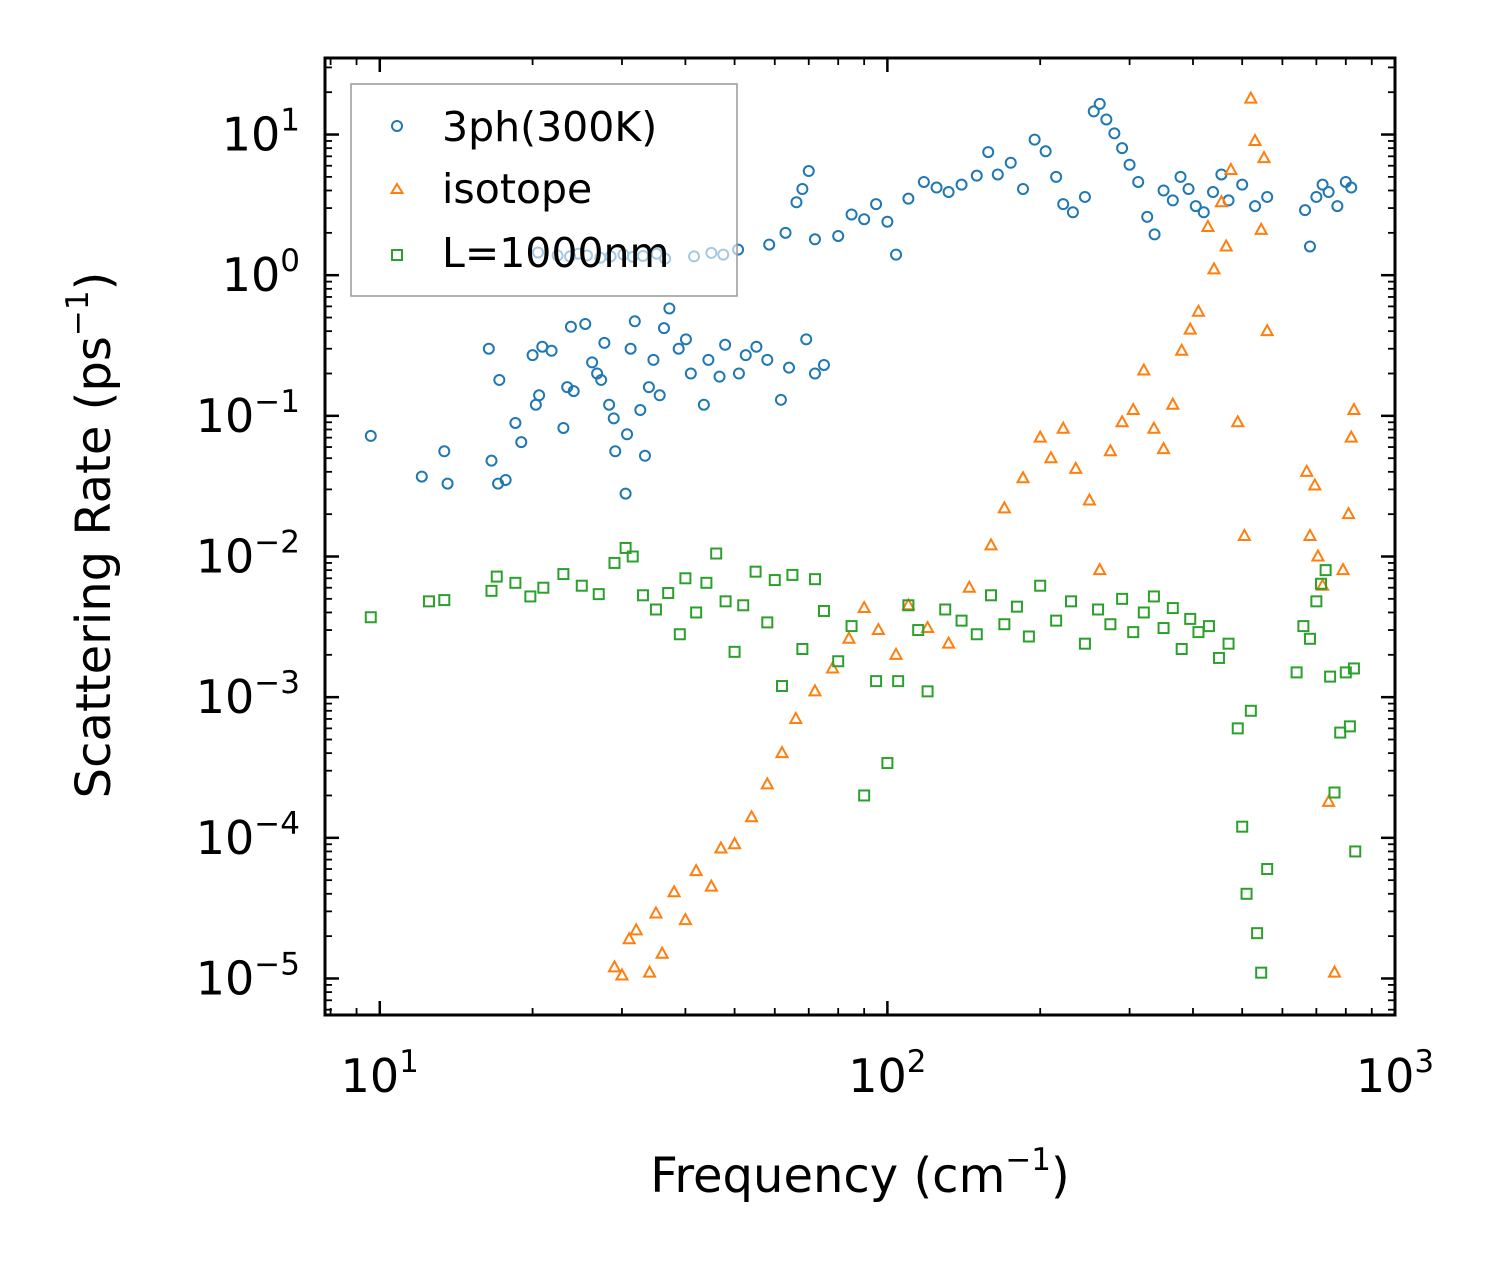  Describe the element at coordinates (248, 413) in the screenshot. I see `y-tick-label: 10⁻¹` at that location.